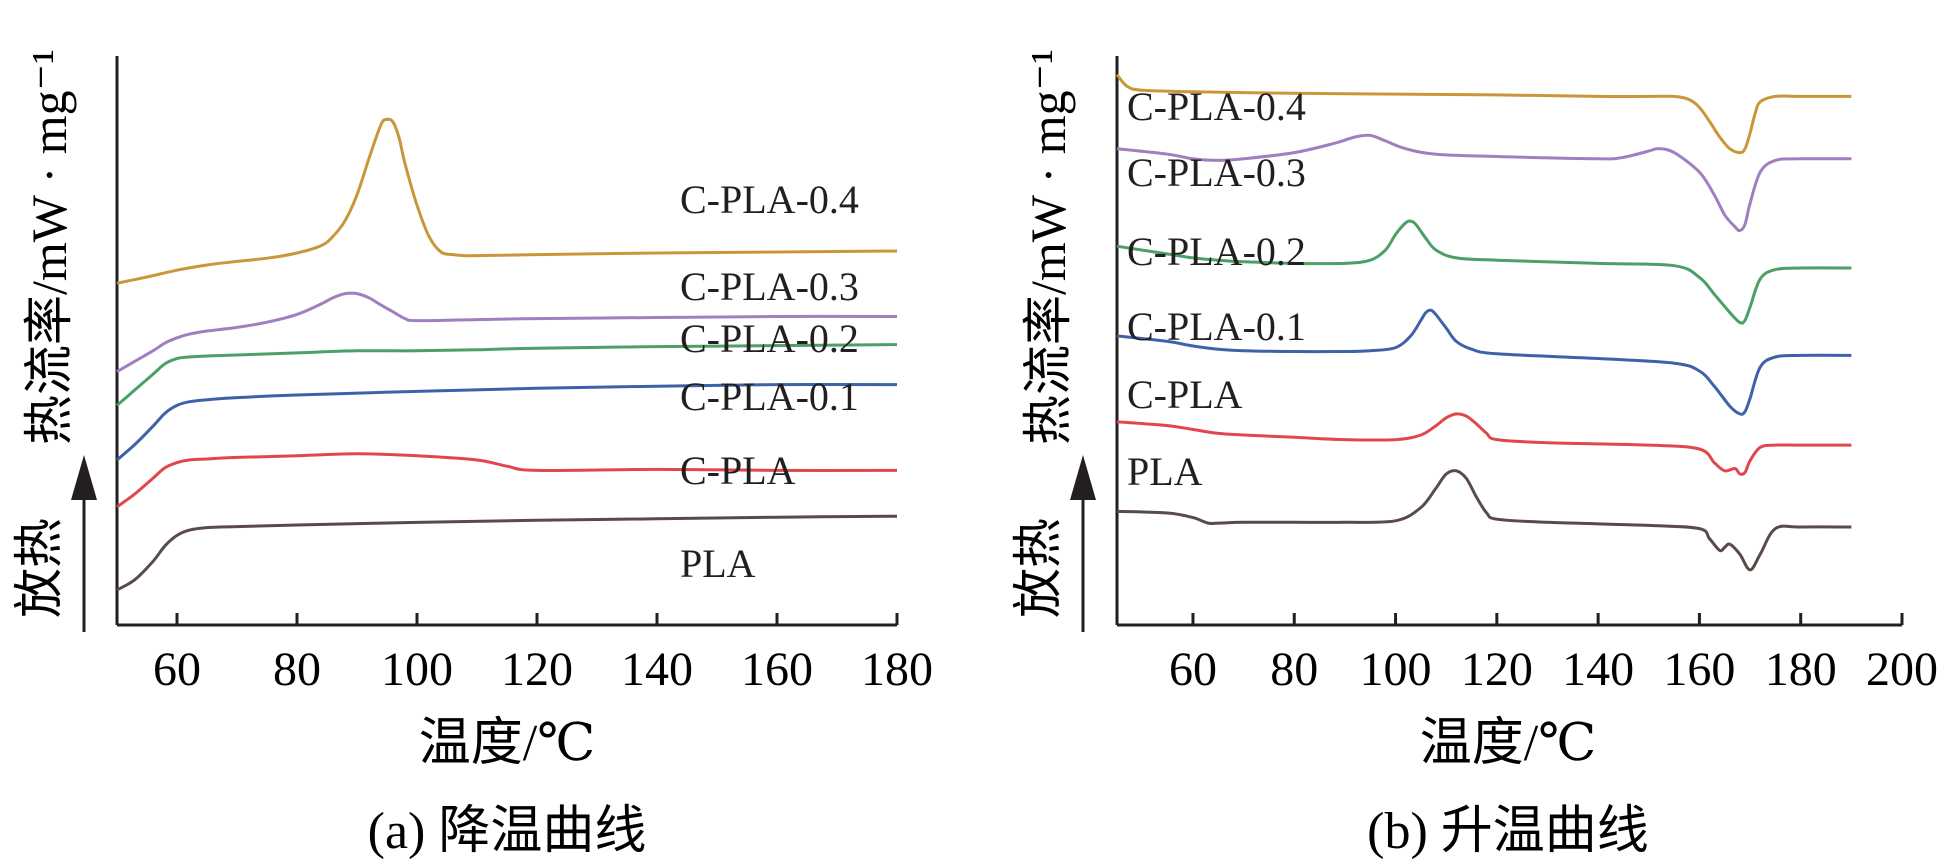 This screenshot has width=1945, height=865. What do you see at coordinates (1216, 251) in the screenshot?
I see `chart-b-series-label: C-PLA-0.2` at bounding box center [1216, 251].